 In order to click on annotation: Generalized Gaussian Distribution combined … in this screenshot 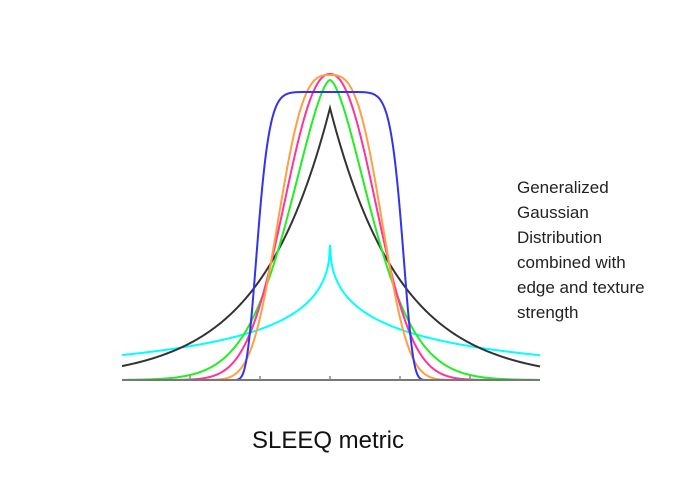, I will do `click(581, 250)`.